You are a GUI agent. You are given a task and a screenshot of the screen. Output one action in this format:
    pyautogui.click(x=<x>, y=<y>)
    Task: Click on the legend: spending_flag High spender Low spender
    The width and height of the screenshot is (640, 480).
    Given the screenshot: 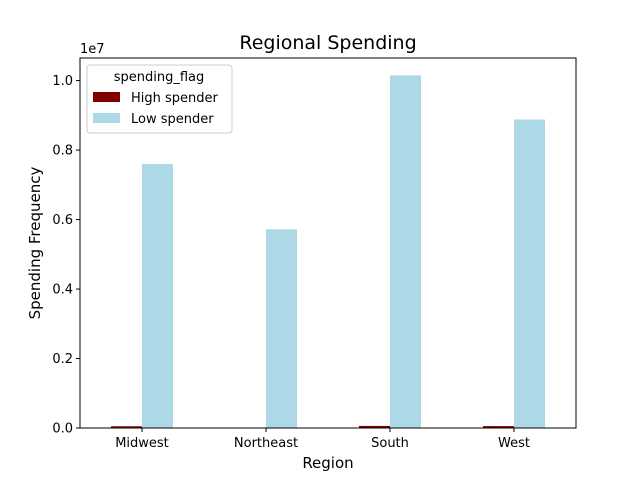 What is the action you would take?
    pyautogui.click(x=159, y=99)
    